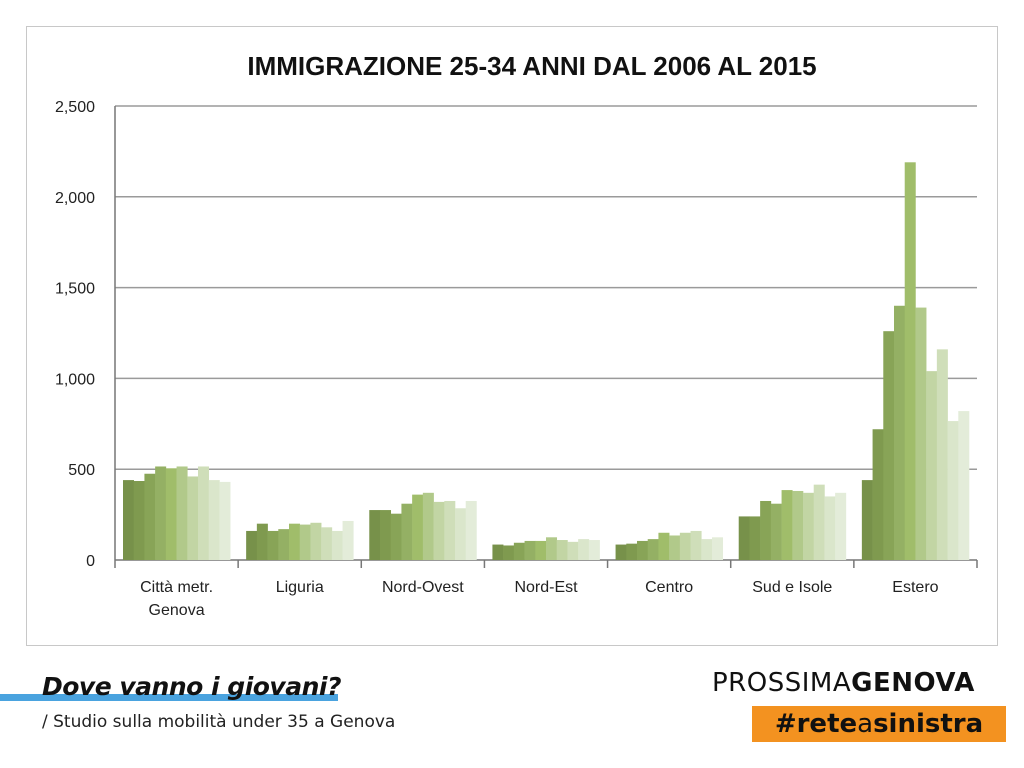 The height and width of the screenshot is (768, 1024). What do you see at coordinates (90, 561) in the screenshot?
I see `y-tick-label: 0` at bounding box center [90, 561].